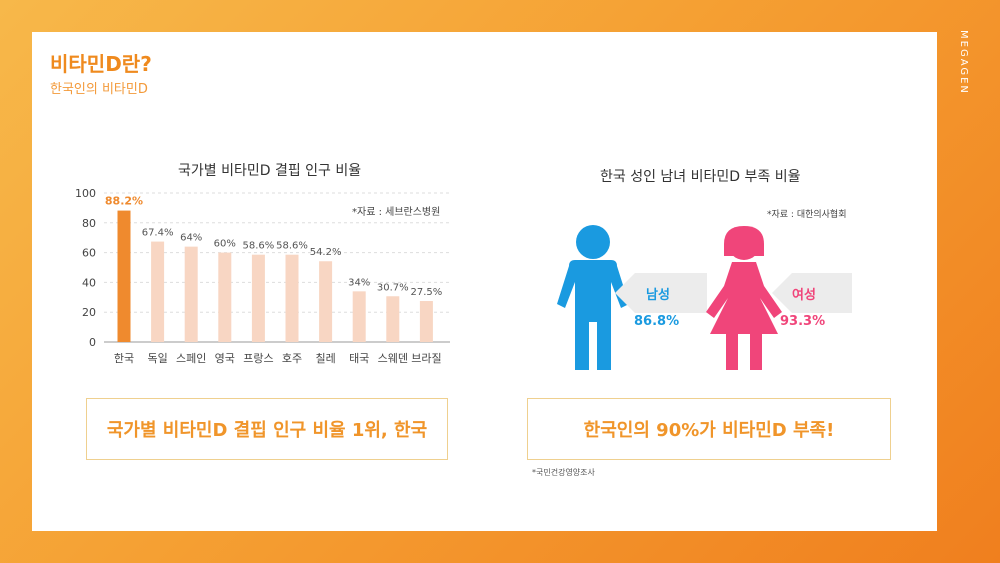 The width and height of the screenshot is (1000, 563). Describe the element at coordinates (85, 193) in the screenshot. I see `y-tick-label: 100` at that location.